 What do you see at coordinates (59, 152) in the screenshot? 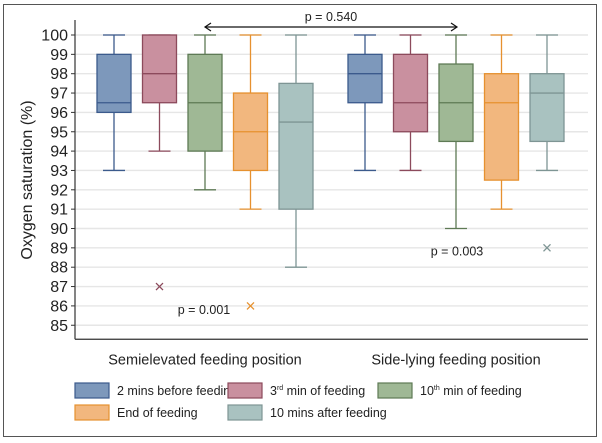
I see `y-tick-label: 94` at bounding box center [59, 152].